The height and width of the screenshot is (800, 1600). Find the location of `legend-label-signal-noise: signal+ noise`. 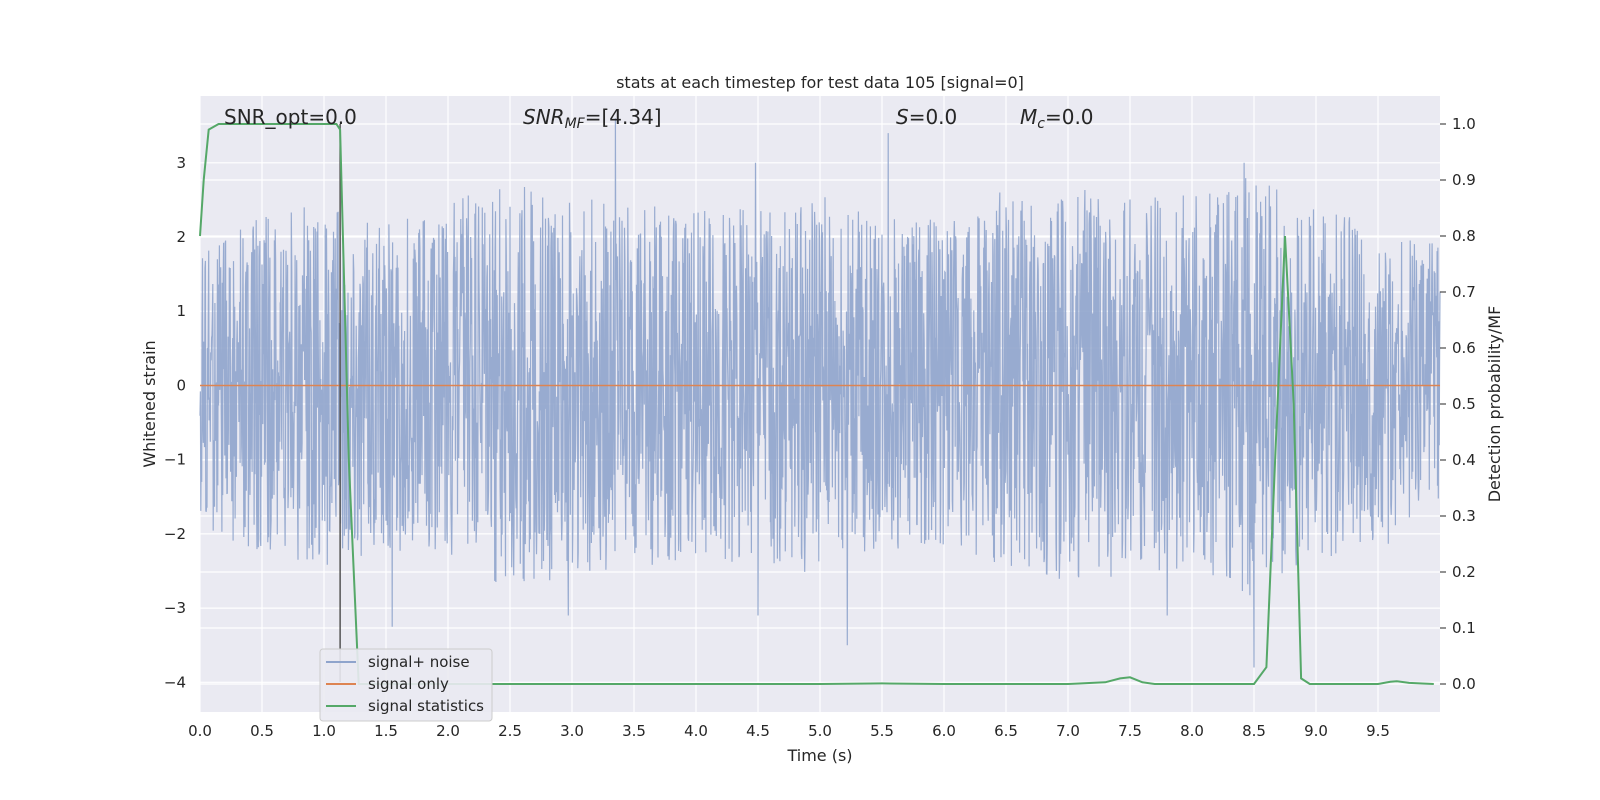

legend-label-signal-noise: signal+ noise is located at coordinates (419, 662).